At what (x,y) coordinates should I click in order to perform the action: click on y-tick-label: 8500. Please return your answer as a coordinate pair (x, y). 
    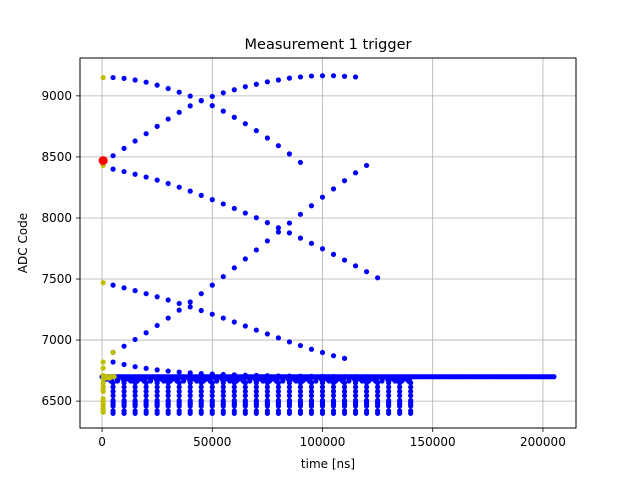
    Looking at the image, I should click on (56, 157).